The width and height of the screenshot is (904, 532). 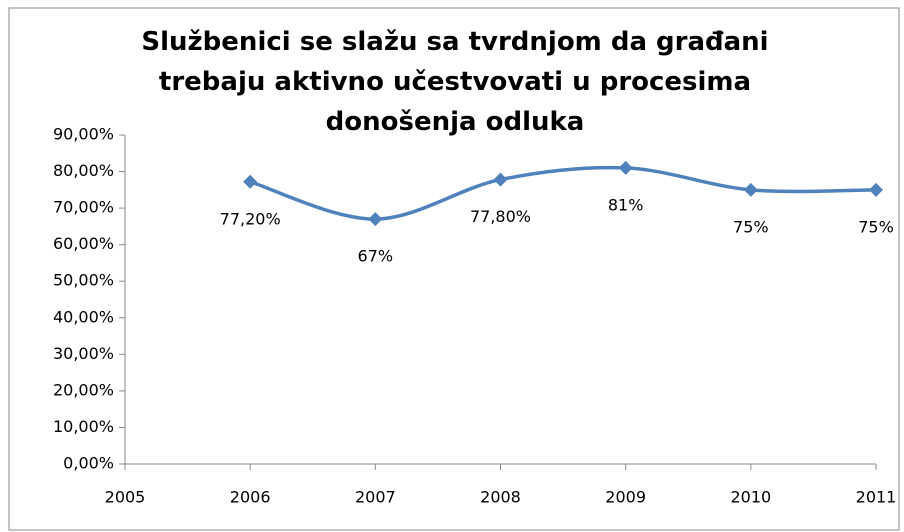 I want to click on y-tick-label: 40,00%, so click(x=83, y=316).